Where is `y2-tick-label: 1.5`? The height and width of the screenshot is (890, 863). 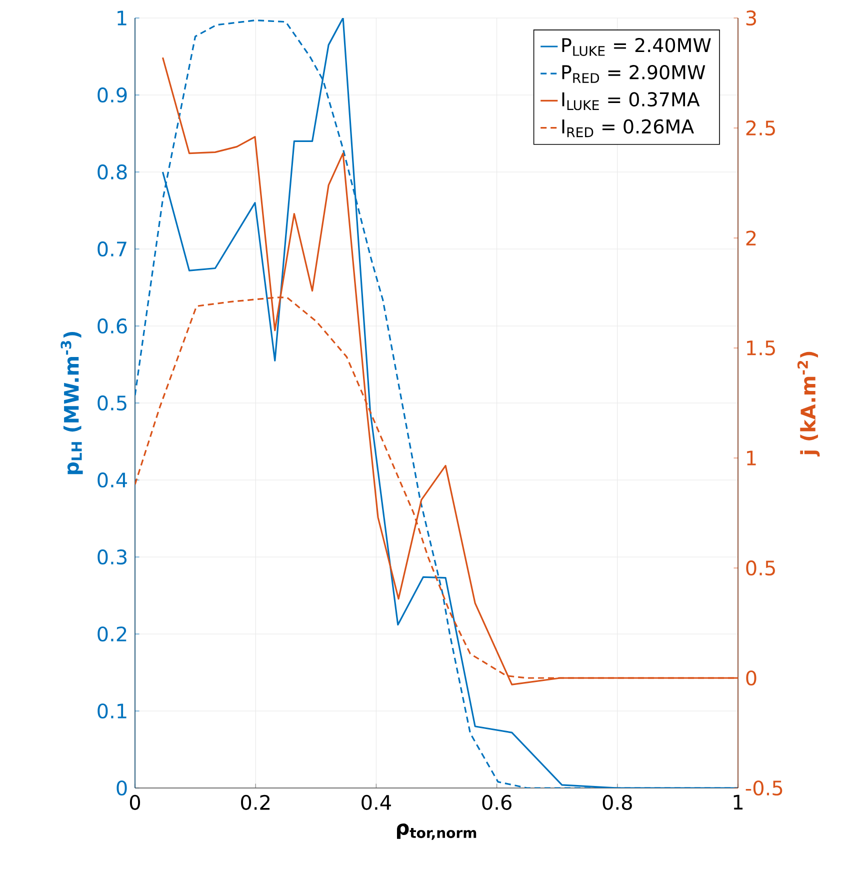 y2-tick-label: 1.5 is located at coordinates (761, 348).